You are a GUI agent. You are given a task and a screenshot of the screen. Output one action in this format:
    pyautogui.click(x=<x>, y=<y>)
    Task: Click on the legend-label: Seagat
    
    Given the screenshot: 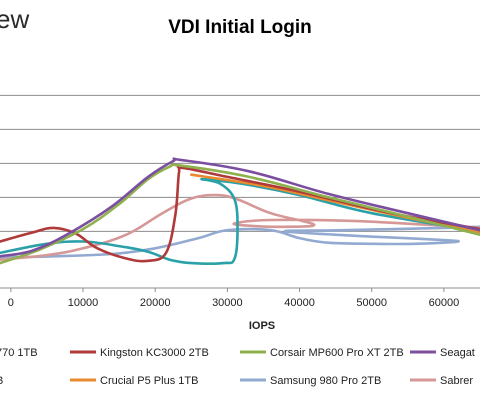 What is the action you would take?
    pyautogui.click(x=457, y=353)
    